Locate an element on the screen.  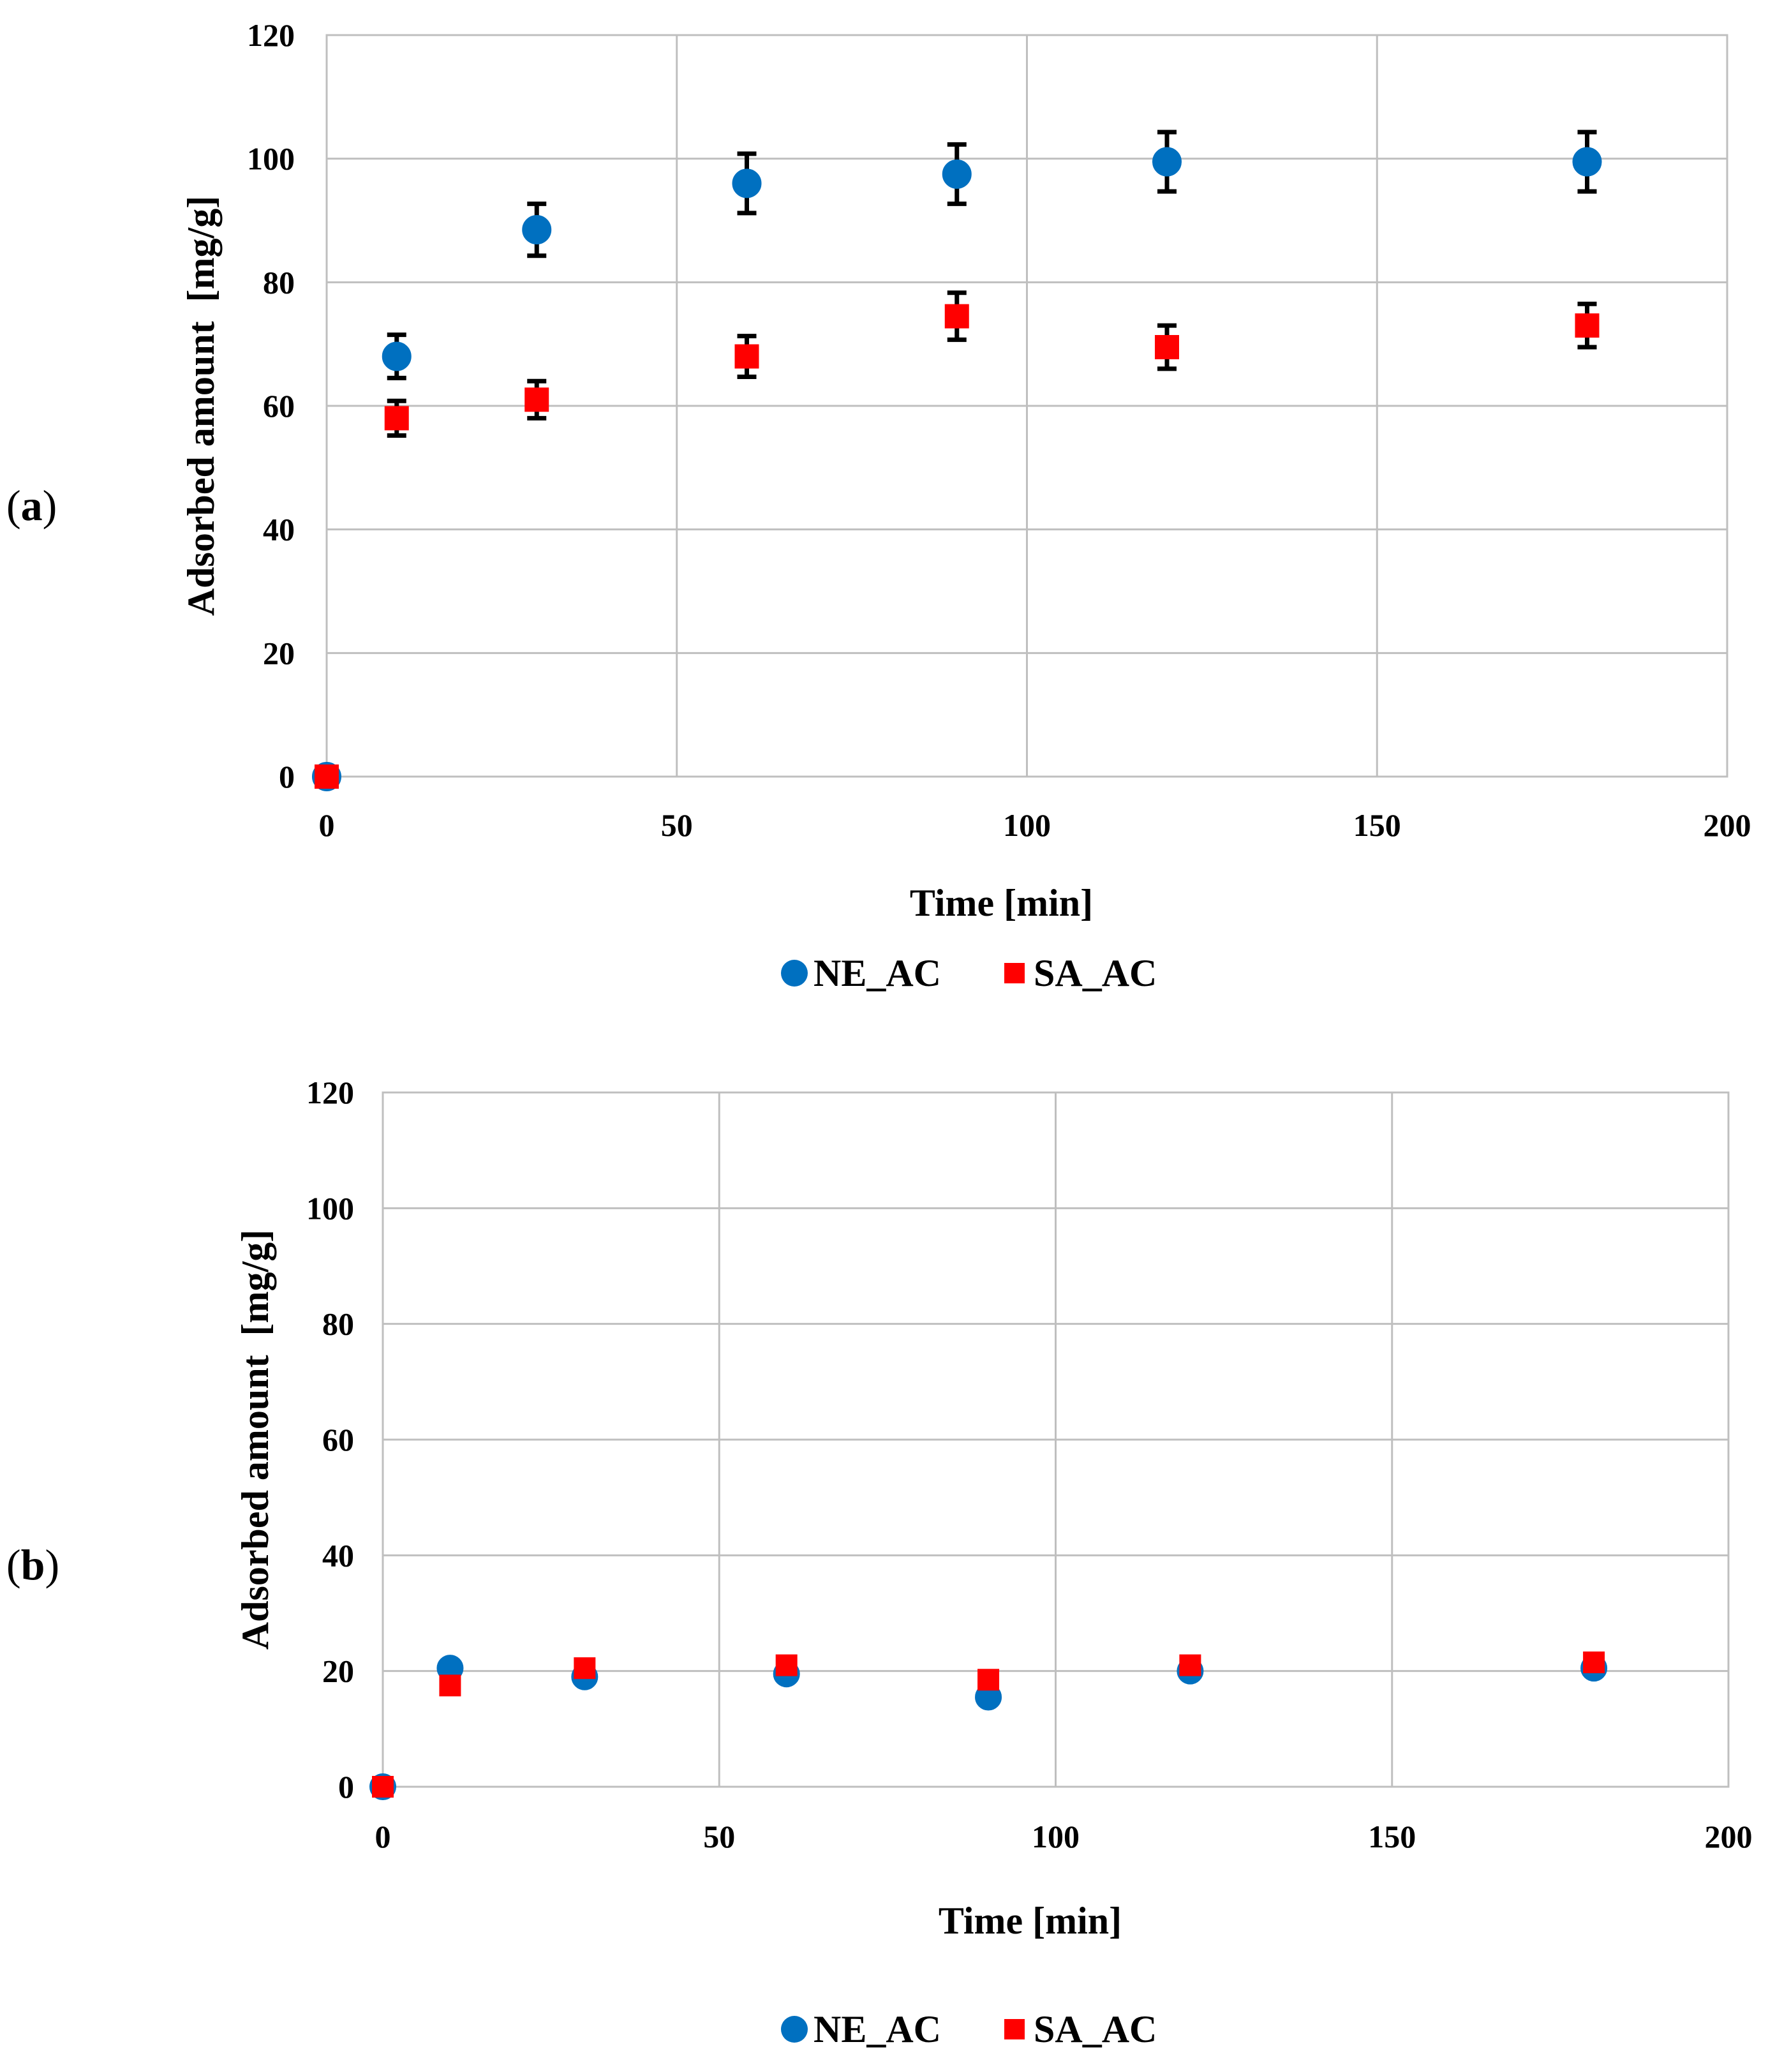
panel-label-letter: a is located at coordinates (32, 505).